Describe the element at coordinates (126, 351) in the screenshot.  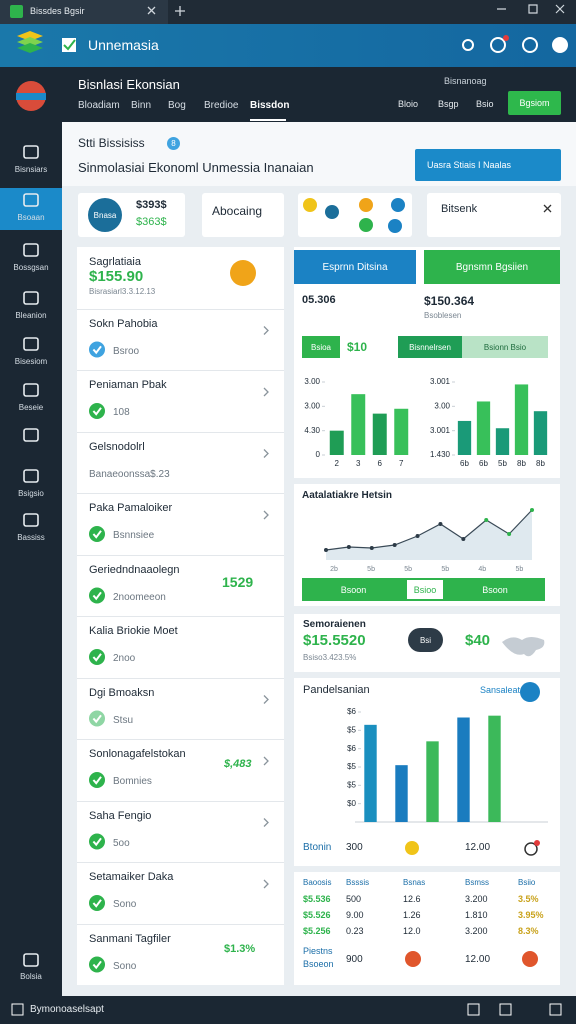
I see `item-sub: Bsroo` at that location.